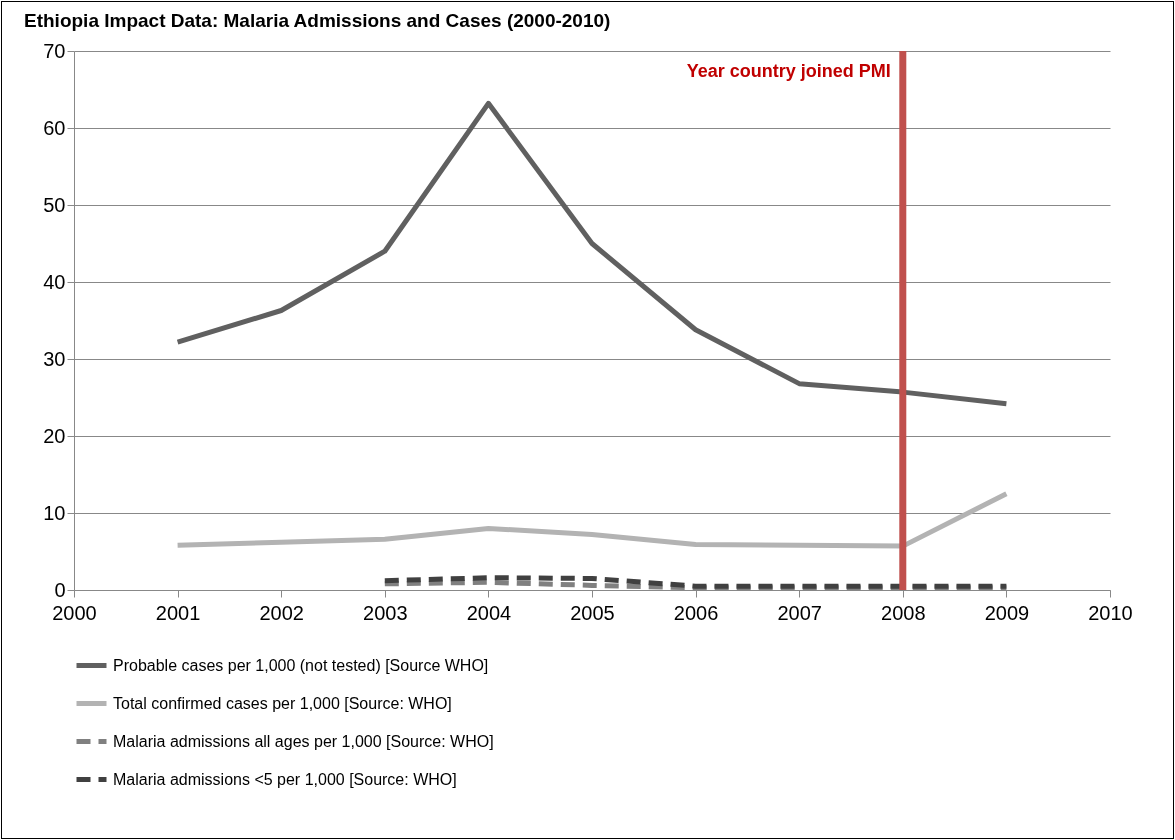 Image resolution: width=1175 pixels, height=840 pixels. I want to click on x-tick-label: 2005, so click(592, 612).